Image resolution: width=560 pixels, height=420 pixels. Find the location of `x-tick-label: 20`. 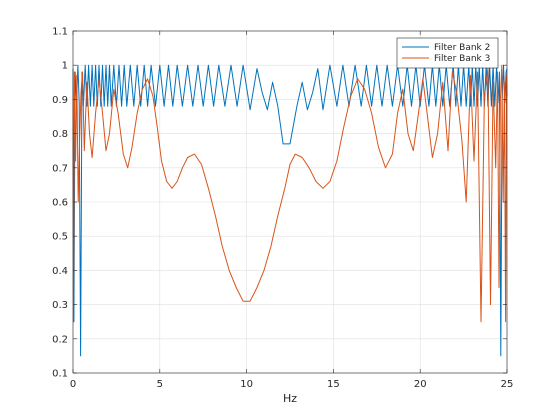

x-tick-label: 20 is located at coordinates (420, 384).